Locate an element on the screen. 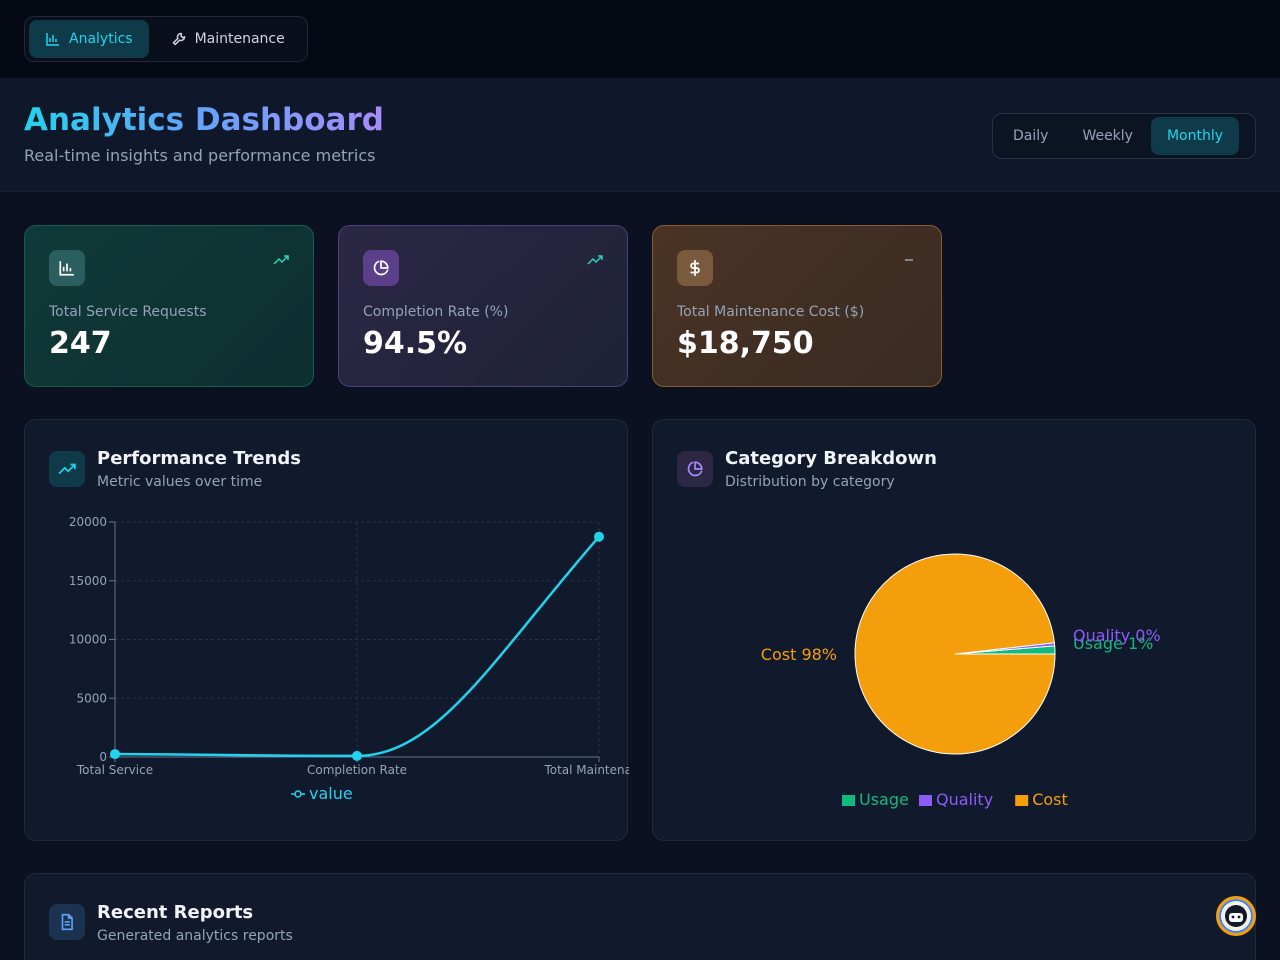  series-line-value is located at coordinates (357, 646).